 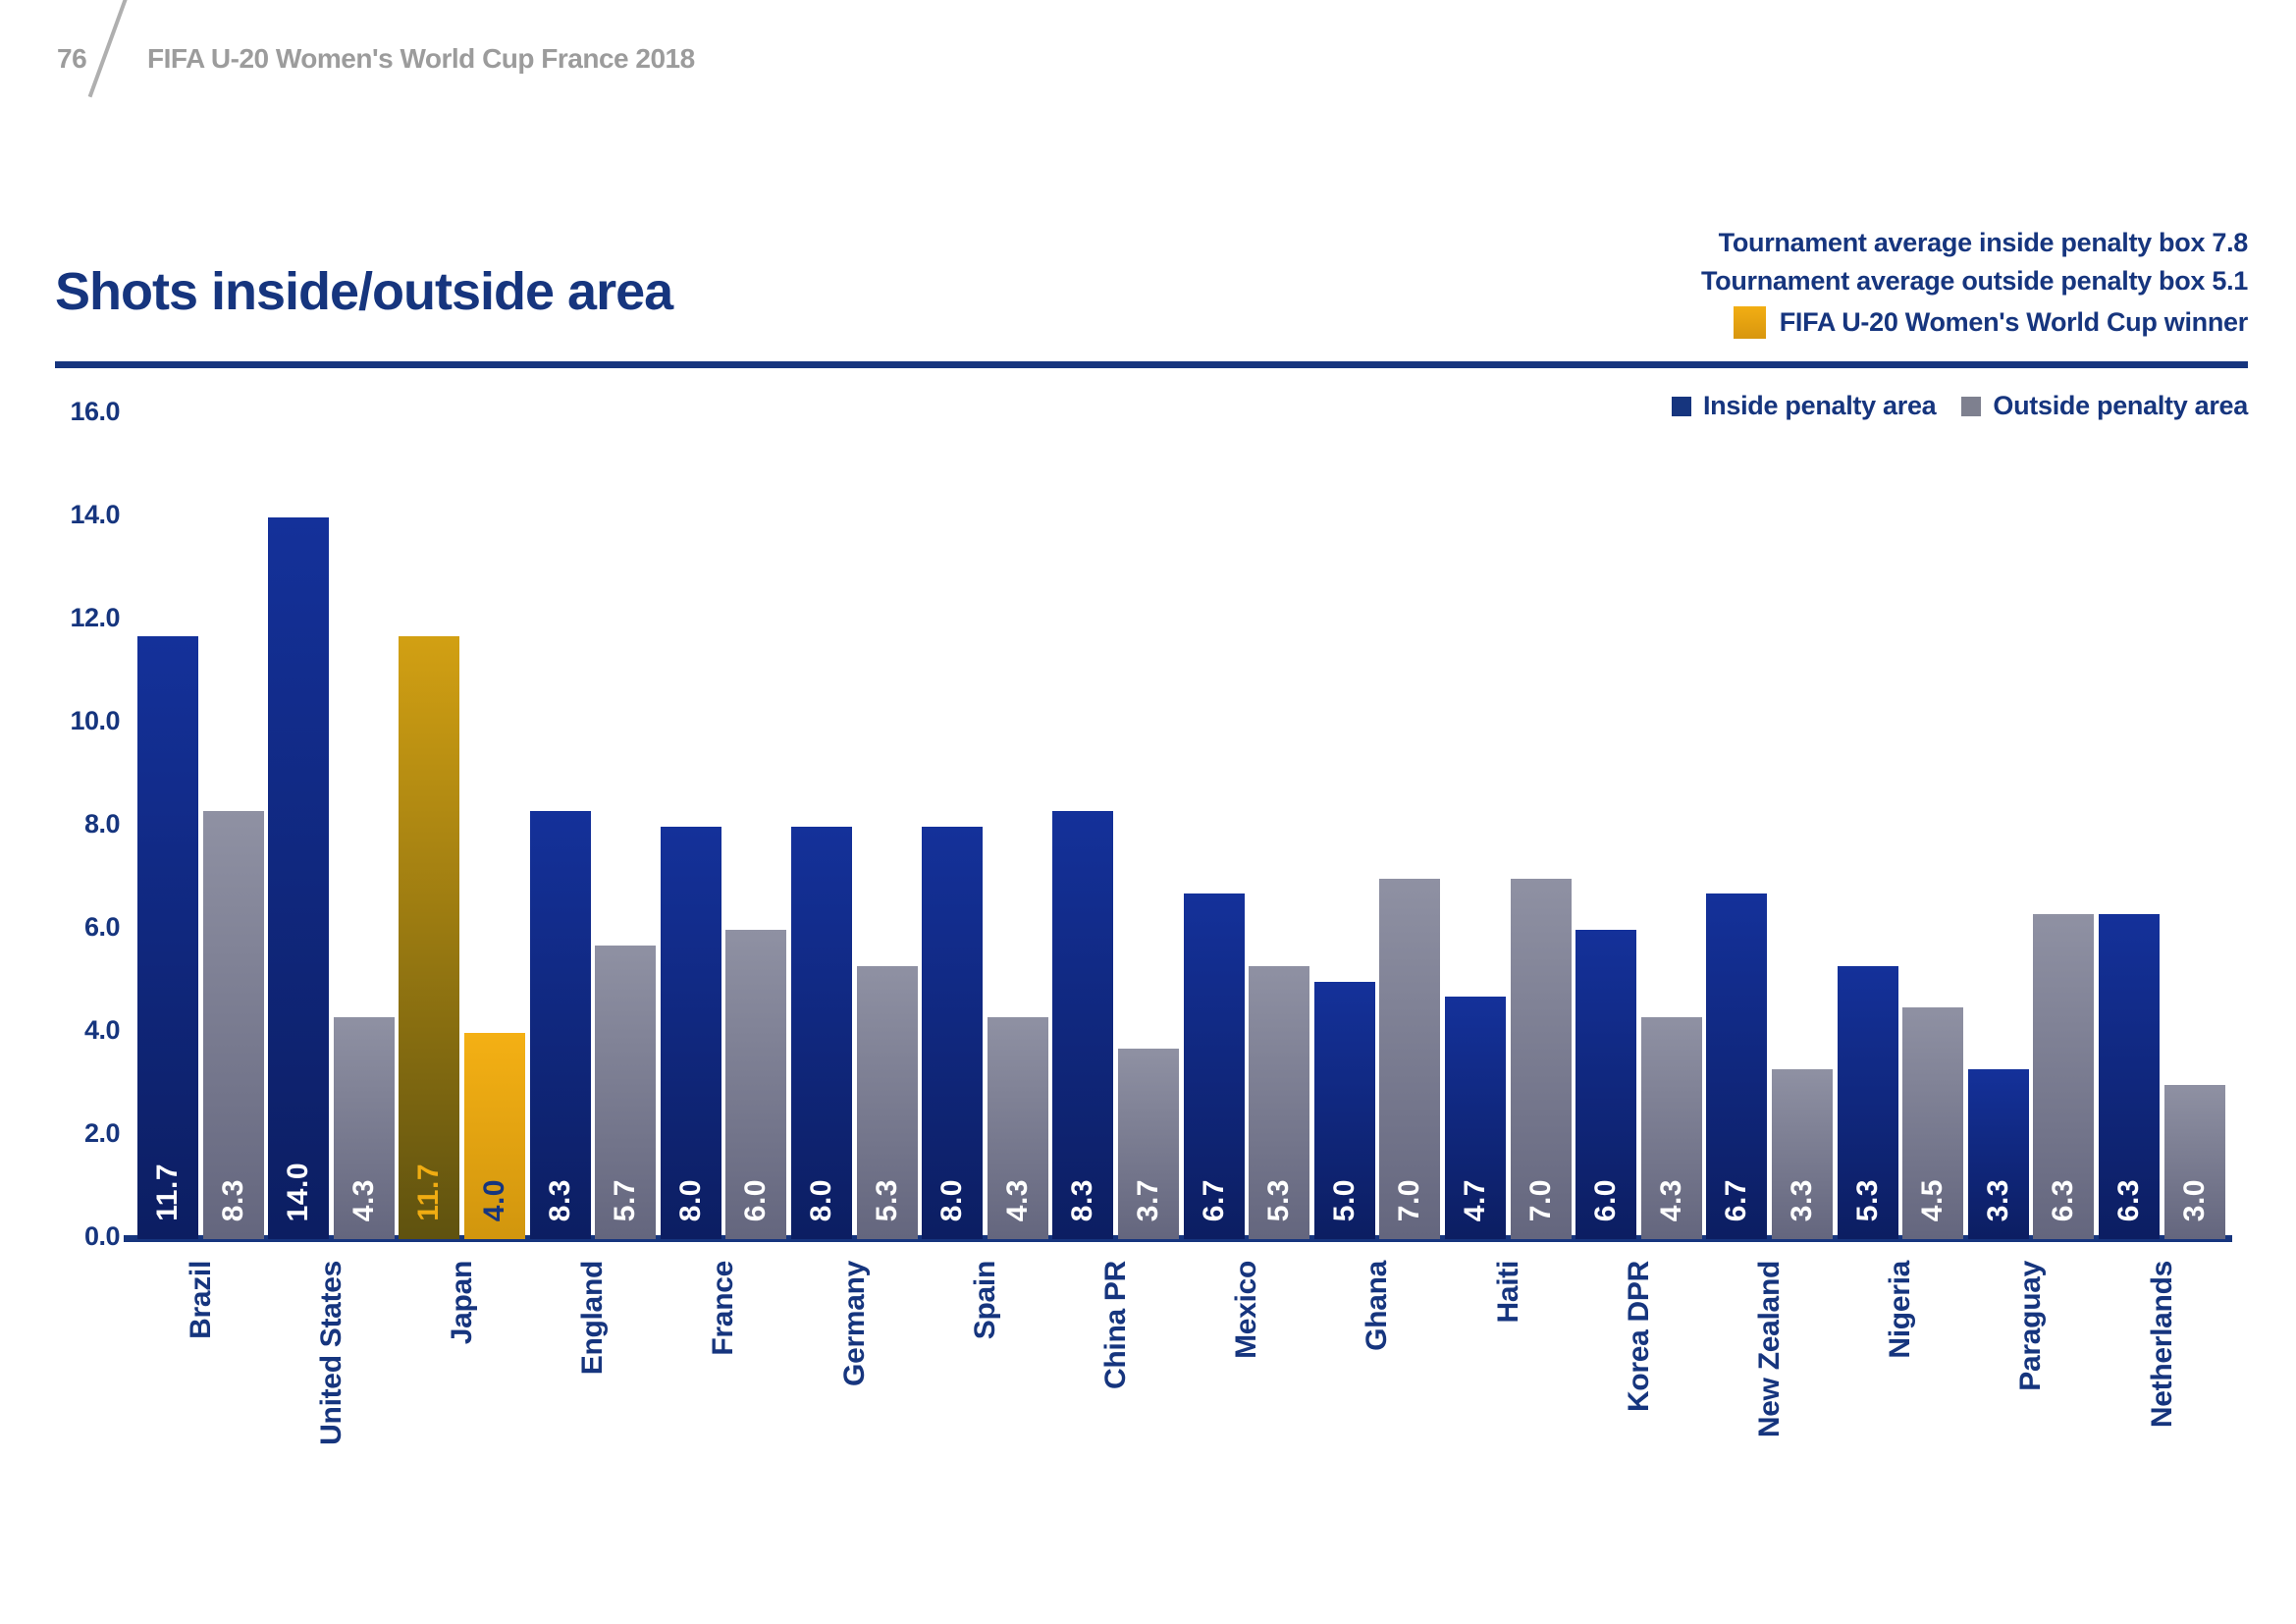 I want to click on outside-bar-haiti: 7.0, so click(x=1541, y=1058).